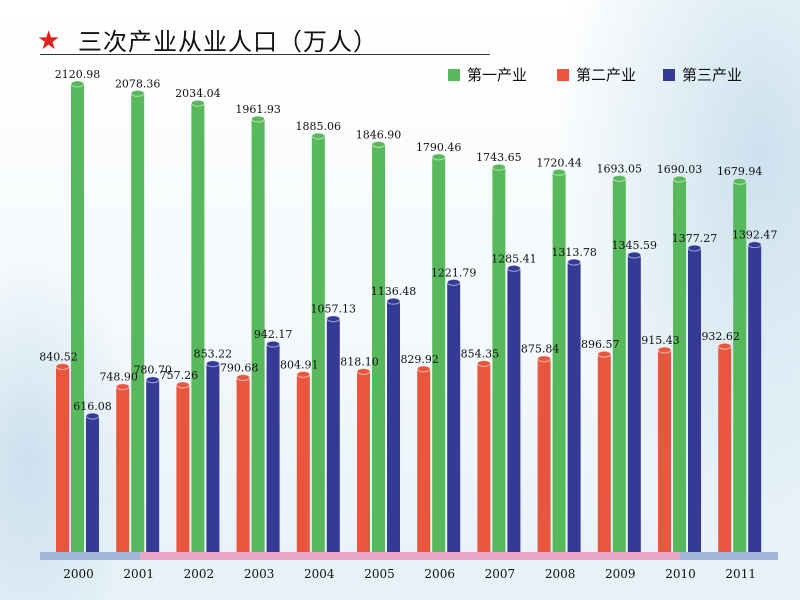 This screenshot has width=800, height=600. I want to click on bar-cap-tertiary-2008, so click(574, 262).